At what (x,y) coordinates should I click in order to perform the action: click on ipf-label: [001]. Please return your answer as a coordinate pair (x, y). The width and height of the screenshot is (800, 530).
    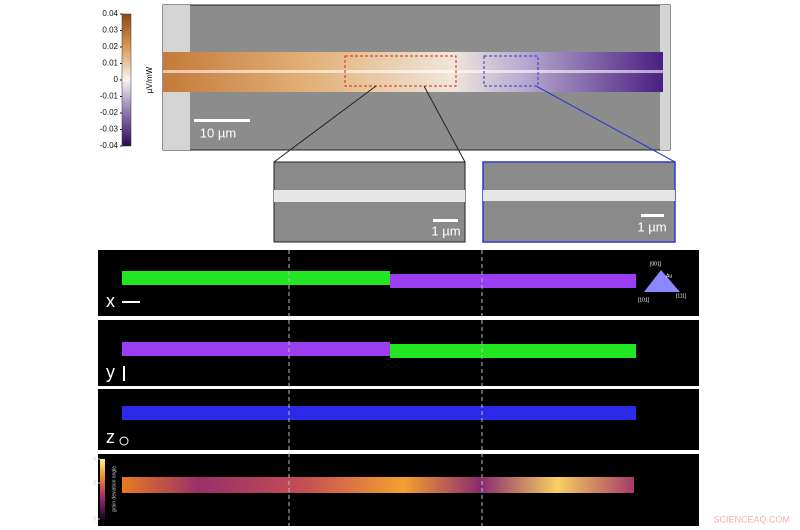
    Looking at the image, I should click on (656, 264).